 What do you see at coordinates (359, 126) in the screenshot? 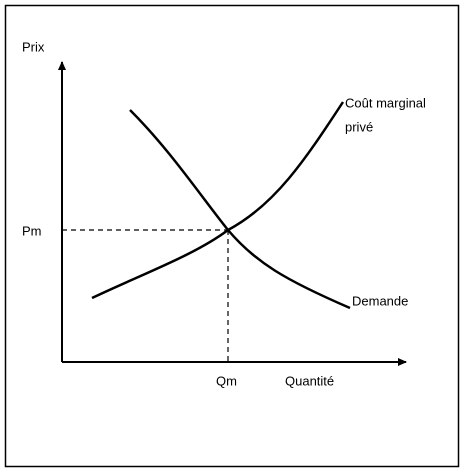
I see `supply-label: privé` at bounding box center [359, 126].